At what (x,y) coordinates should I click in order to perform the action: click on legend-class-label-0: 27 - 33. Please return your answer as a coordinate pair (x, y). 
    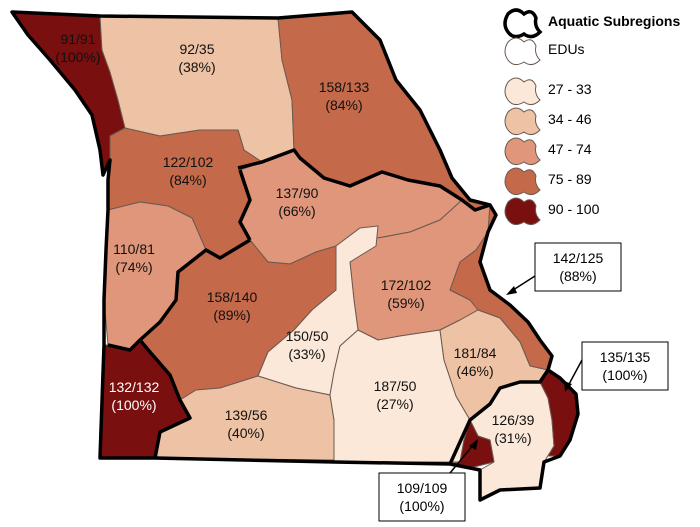
    Looking at the image, I should click on (570, 89).